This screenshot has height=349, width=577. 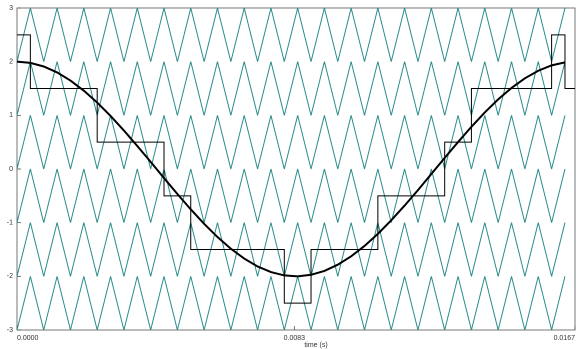 I want to click on y-tick-label: -3, so click(x=10, y=330).